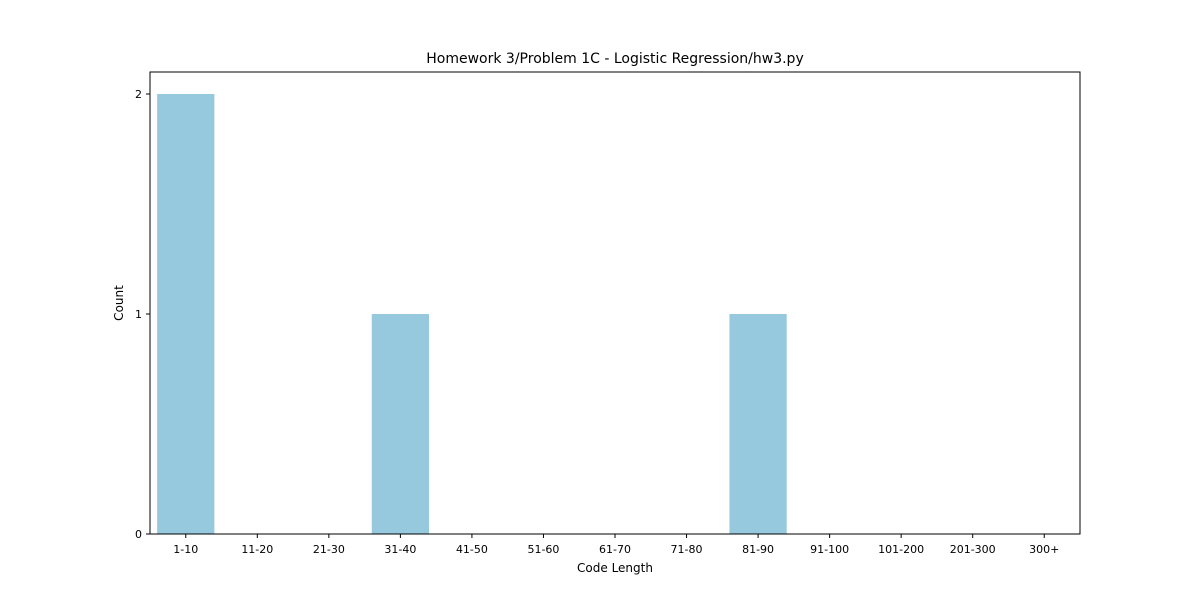  I want to click on x-tick-label: 51-60, so click(543, 549).